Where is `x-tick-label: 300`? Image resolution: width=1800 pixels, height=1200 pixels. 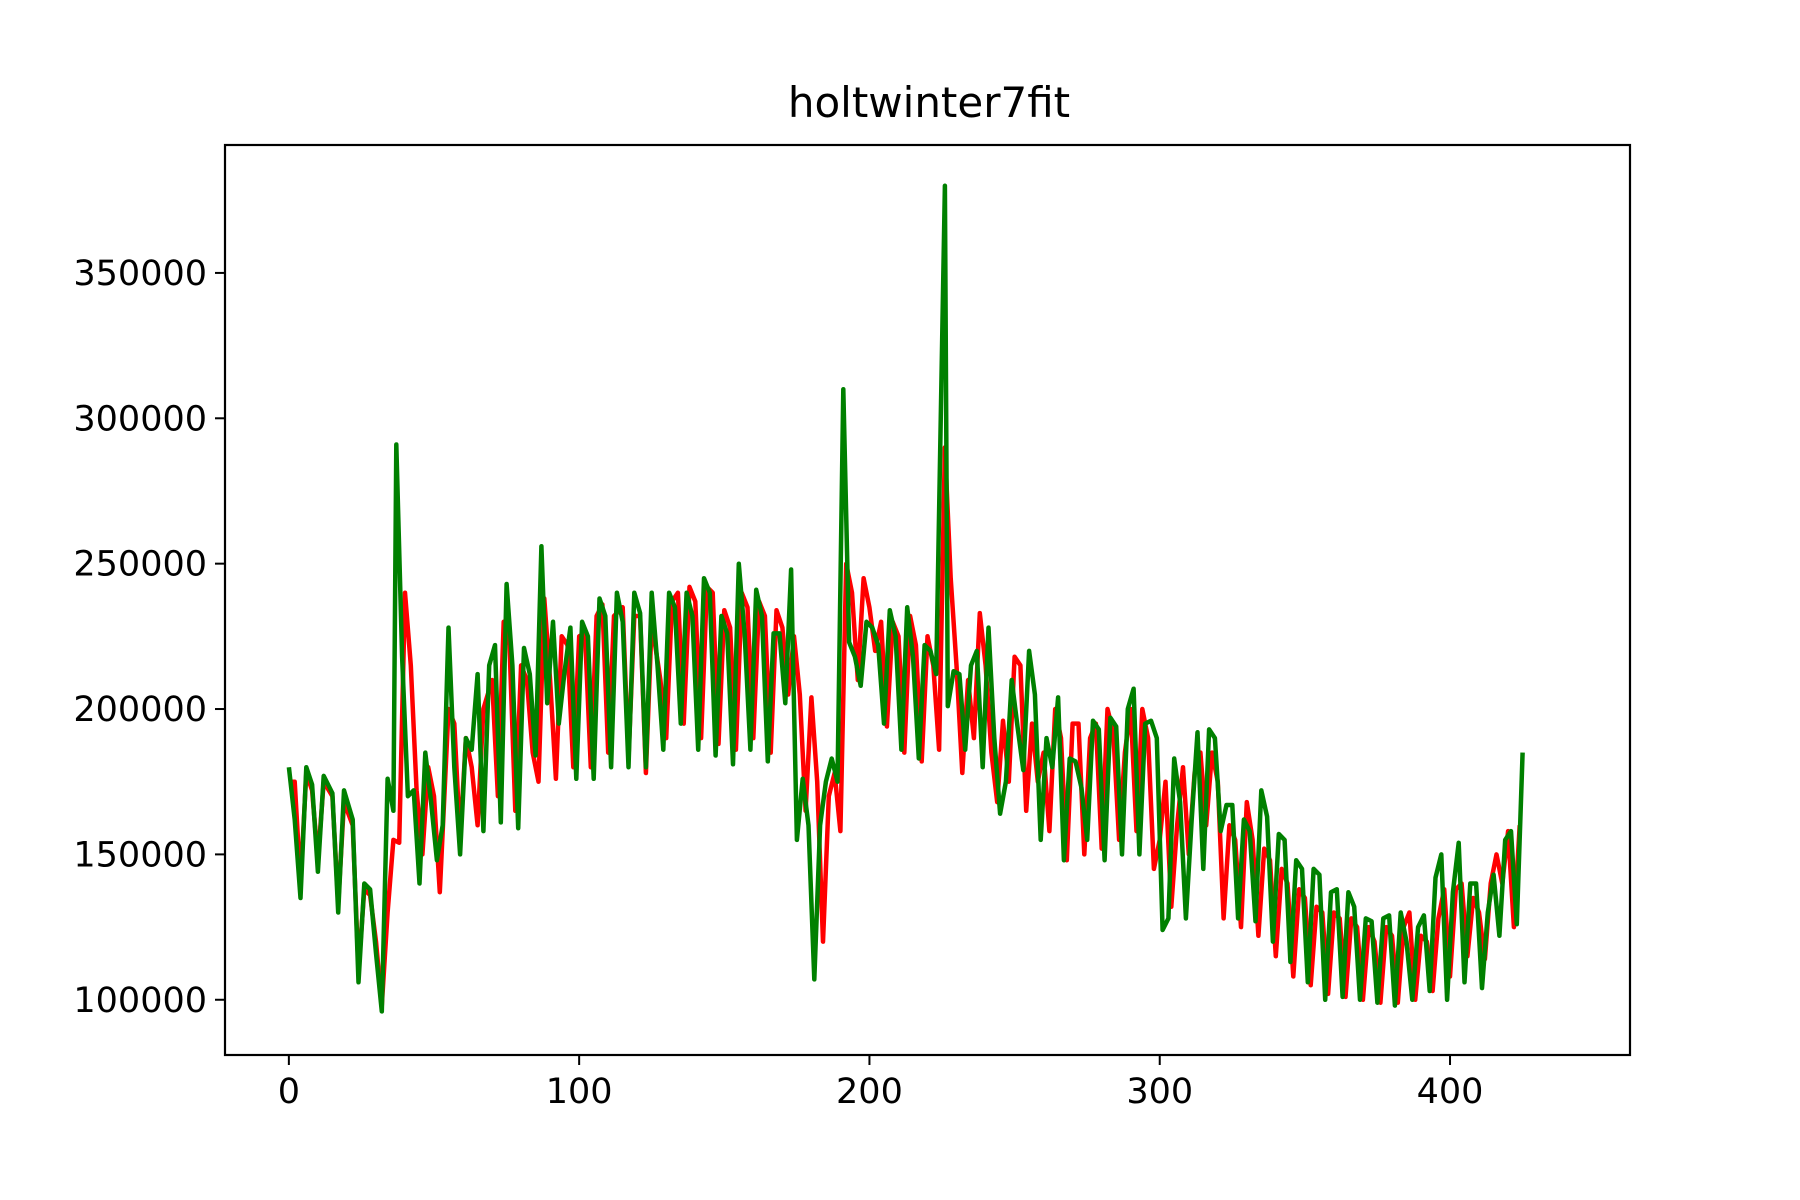 x-tick-label: 300 is located at coordinates (1159, 1092).